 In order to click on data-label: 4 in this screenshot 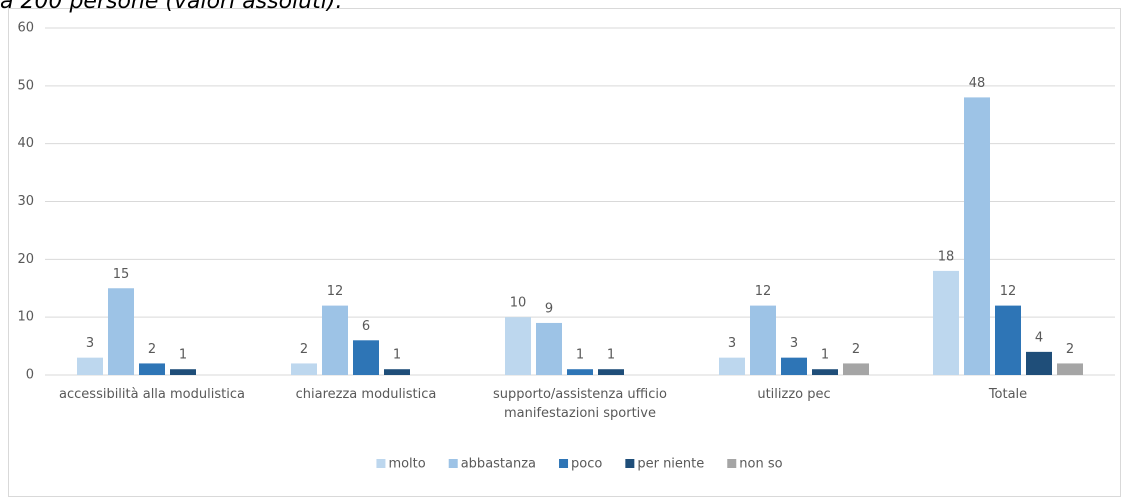, I will do `click(1039, 337)`.